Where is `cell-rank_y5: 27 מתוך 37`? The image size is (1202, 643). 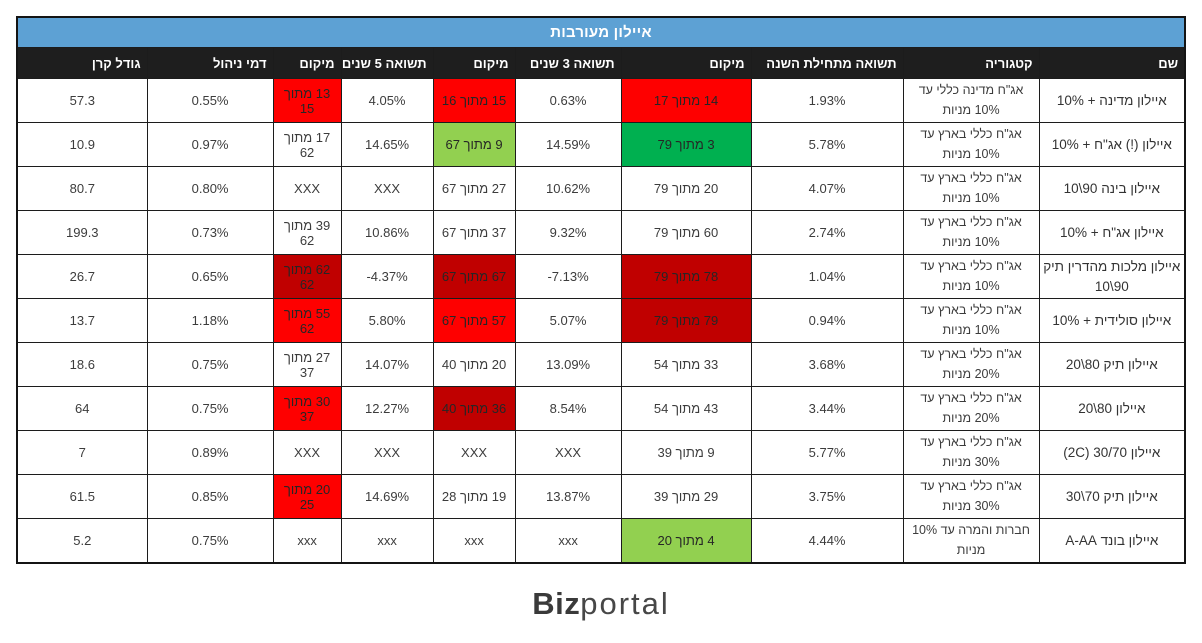
cell-rank_y5: 27 מתוך 37 is located at coordinates (307, 364).